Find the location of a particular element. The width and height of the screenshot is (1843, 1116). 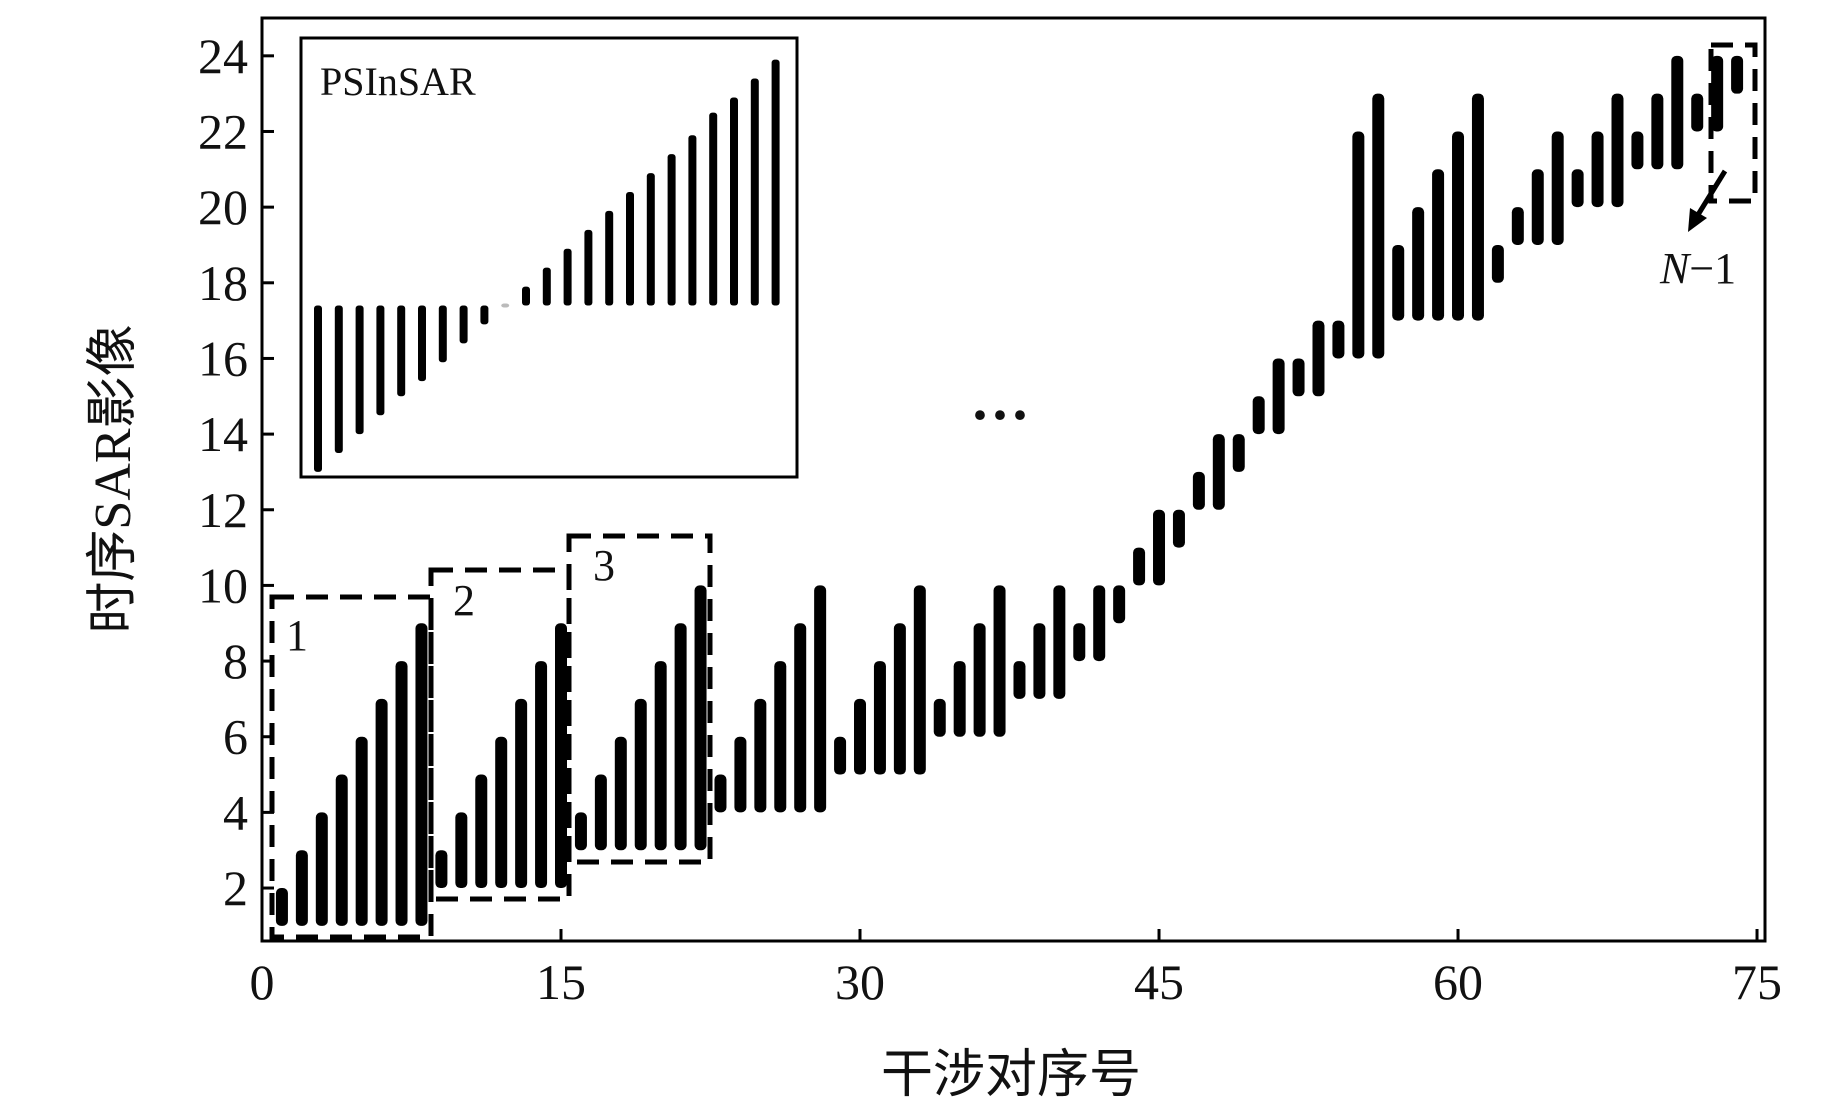

annotation: 1 is located at coordinates (297, 635).